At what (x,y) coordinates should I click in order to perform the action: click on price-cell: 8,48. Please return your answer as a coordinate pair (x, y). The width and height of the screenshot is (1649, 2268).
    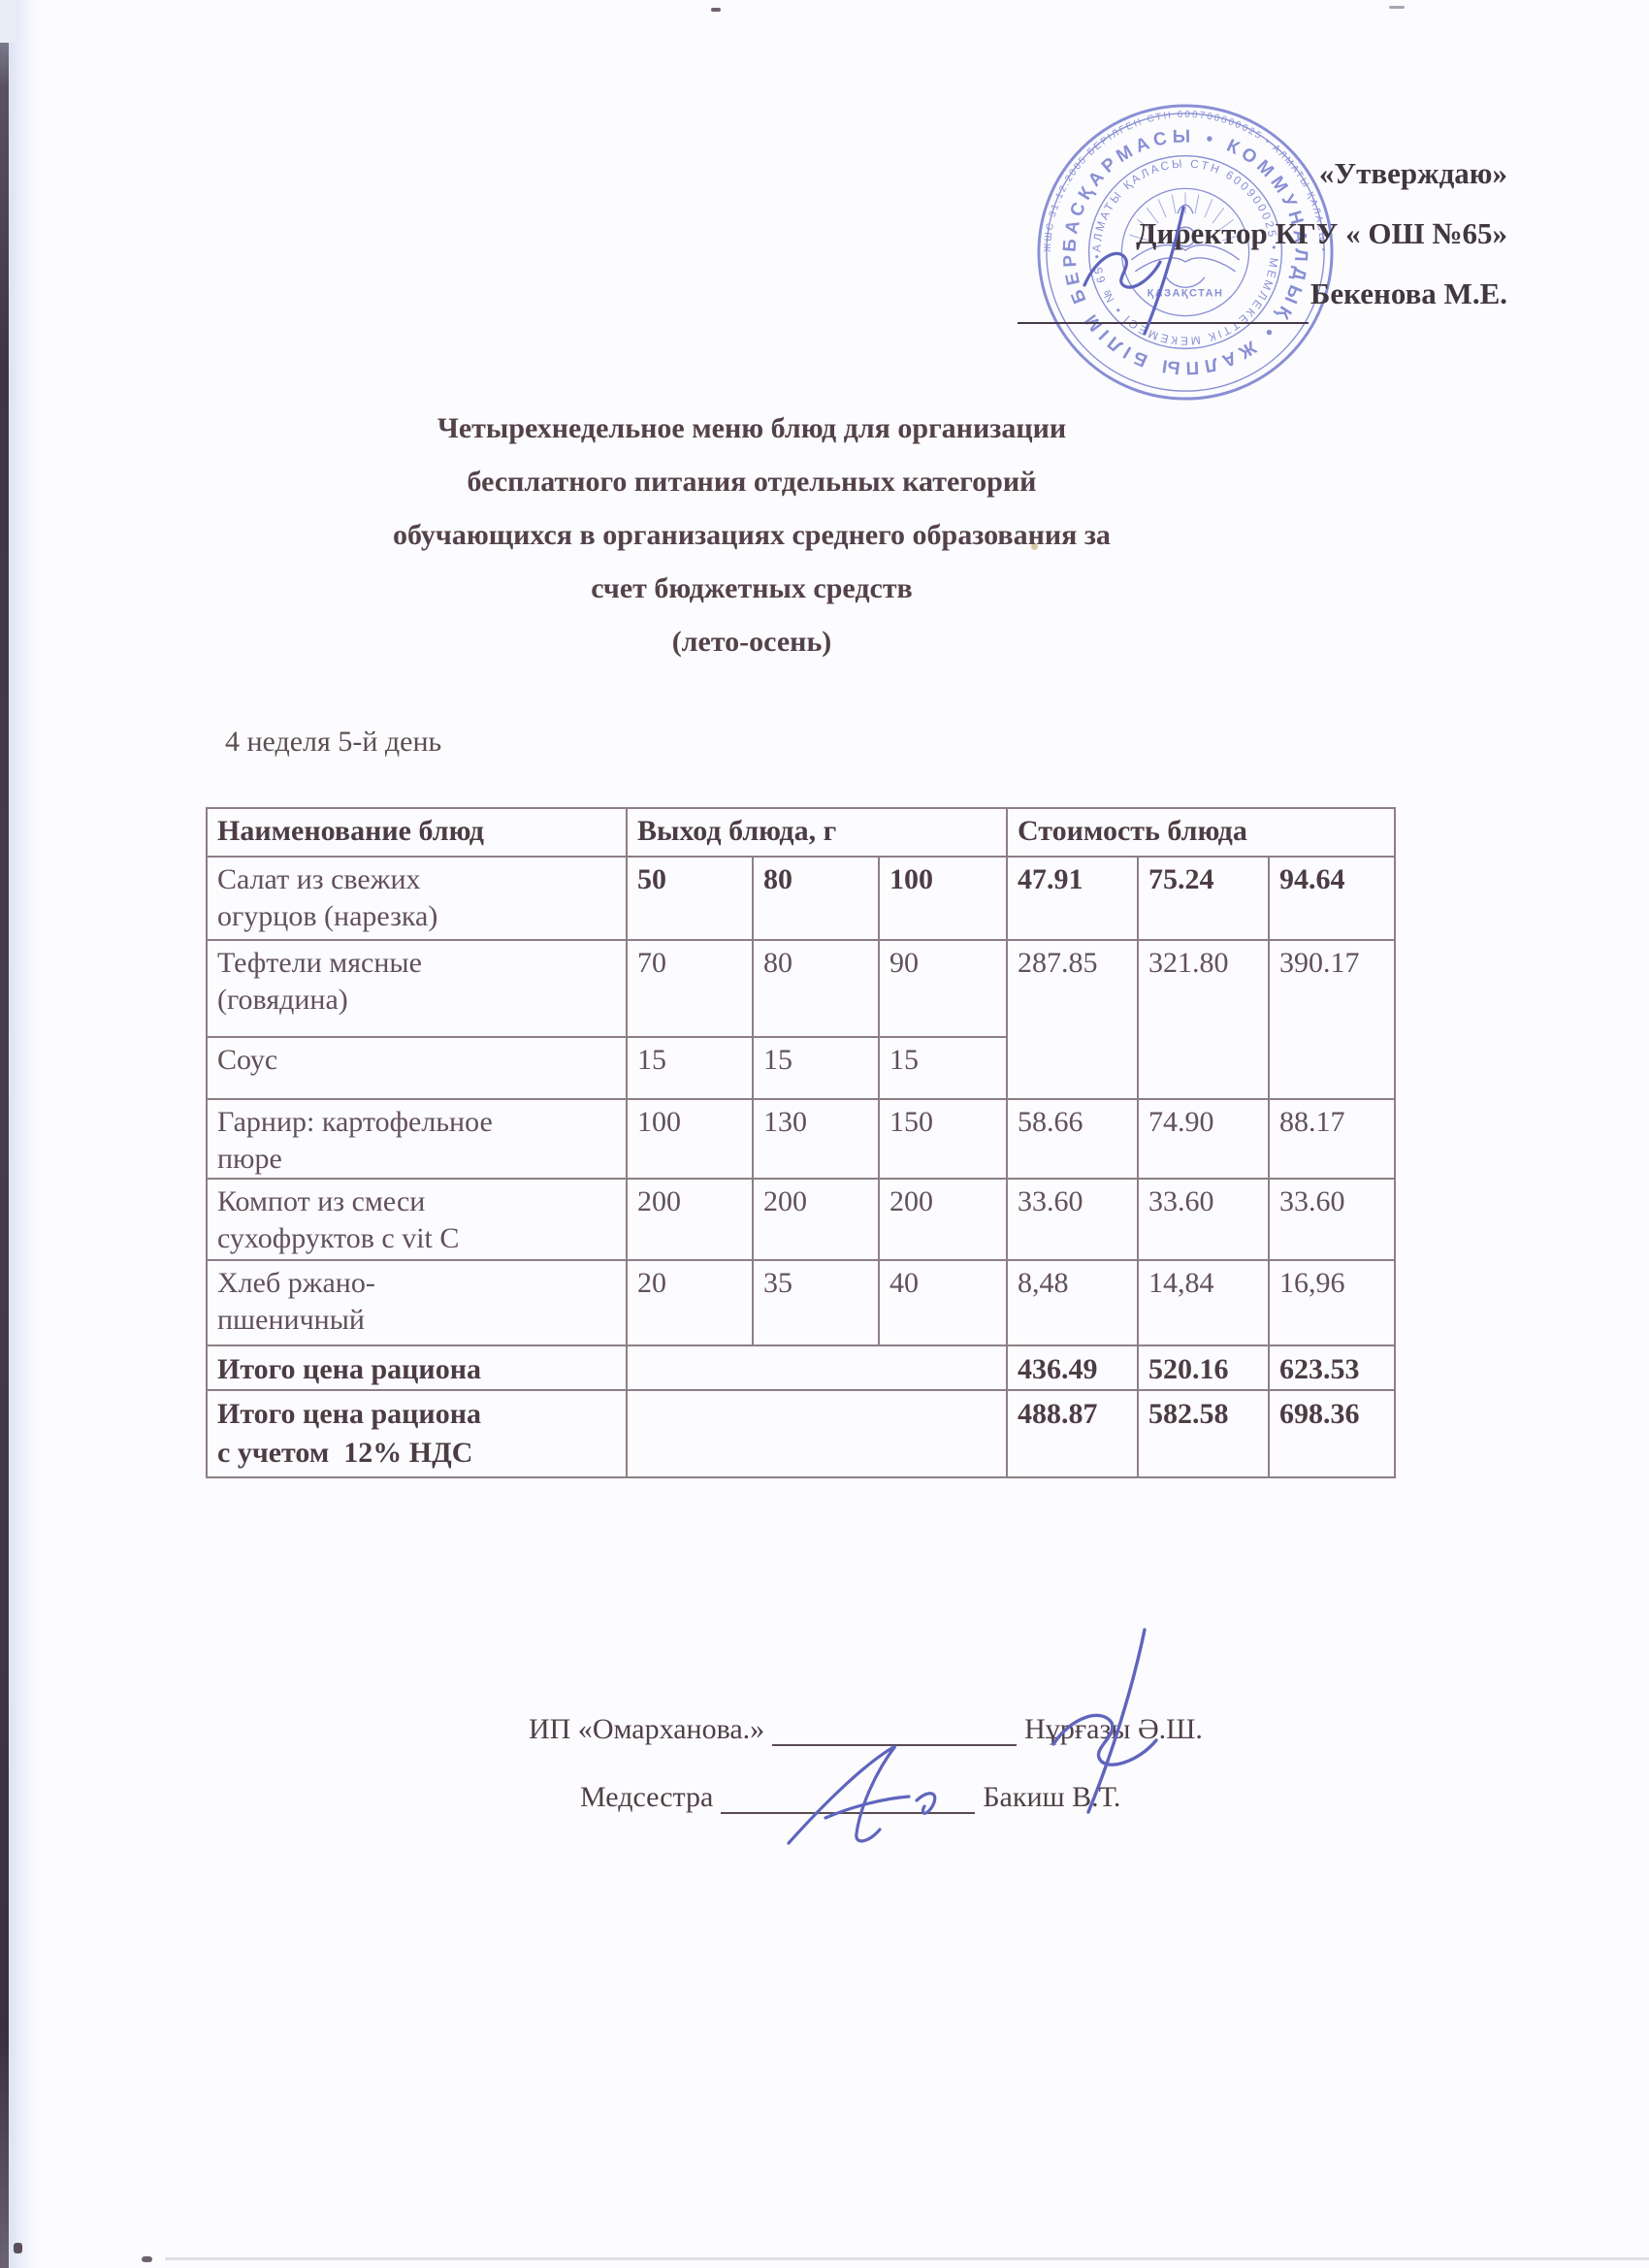
    Looking at the image, I should click on (1073, 1302).